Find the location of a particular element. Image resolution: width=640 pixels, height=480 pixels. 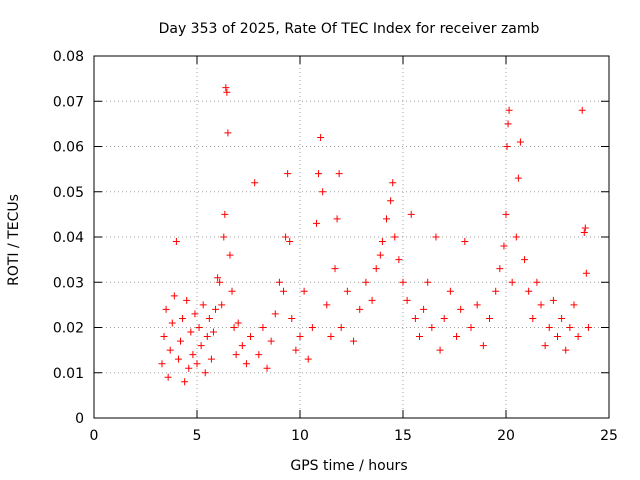

y-tick-label: 0.08 is located at coordinates (68, 57).